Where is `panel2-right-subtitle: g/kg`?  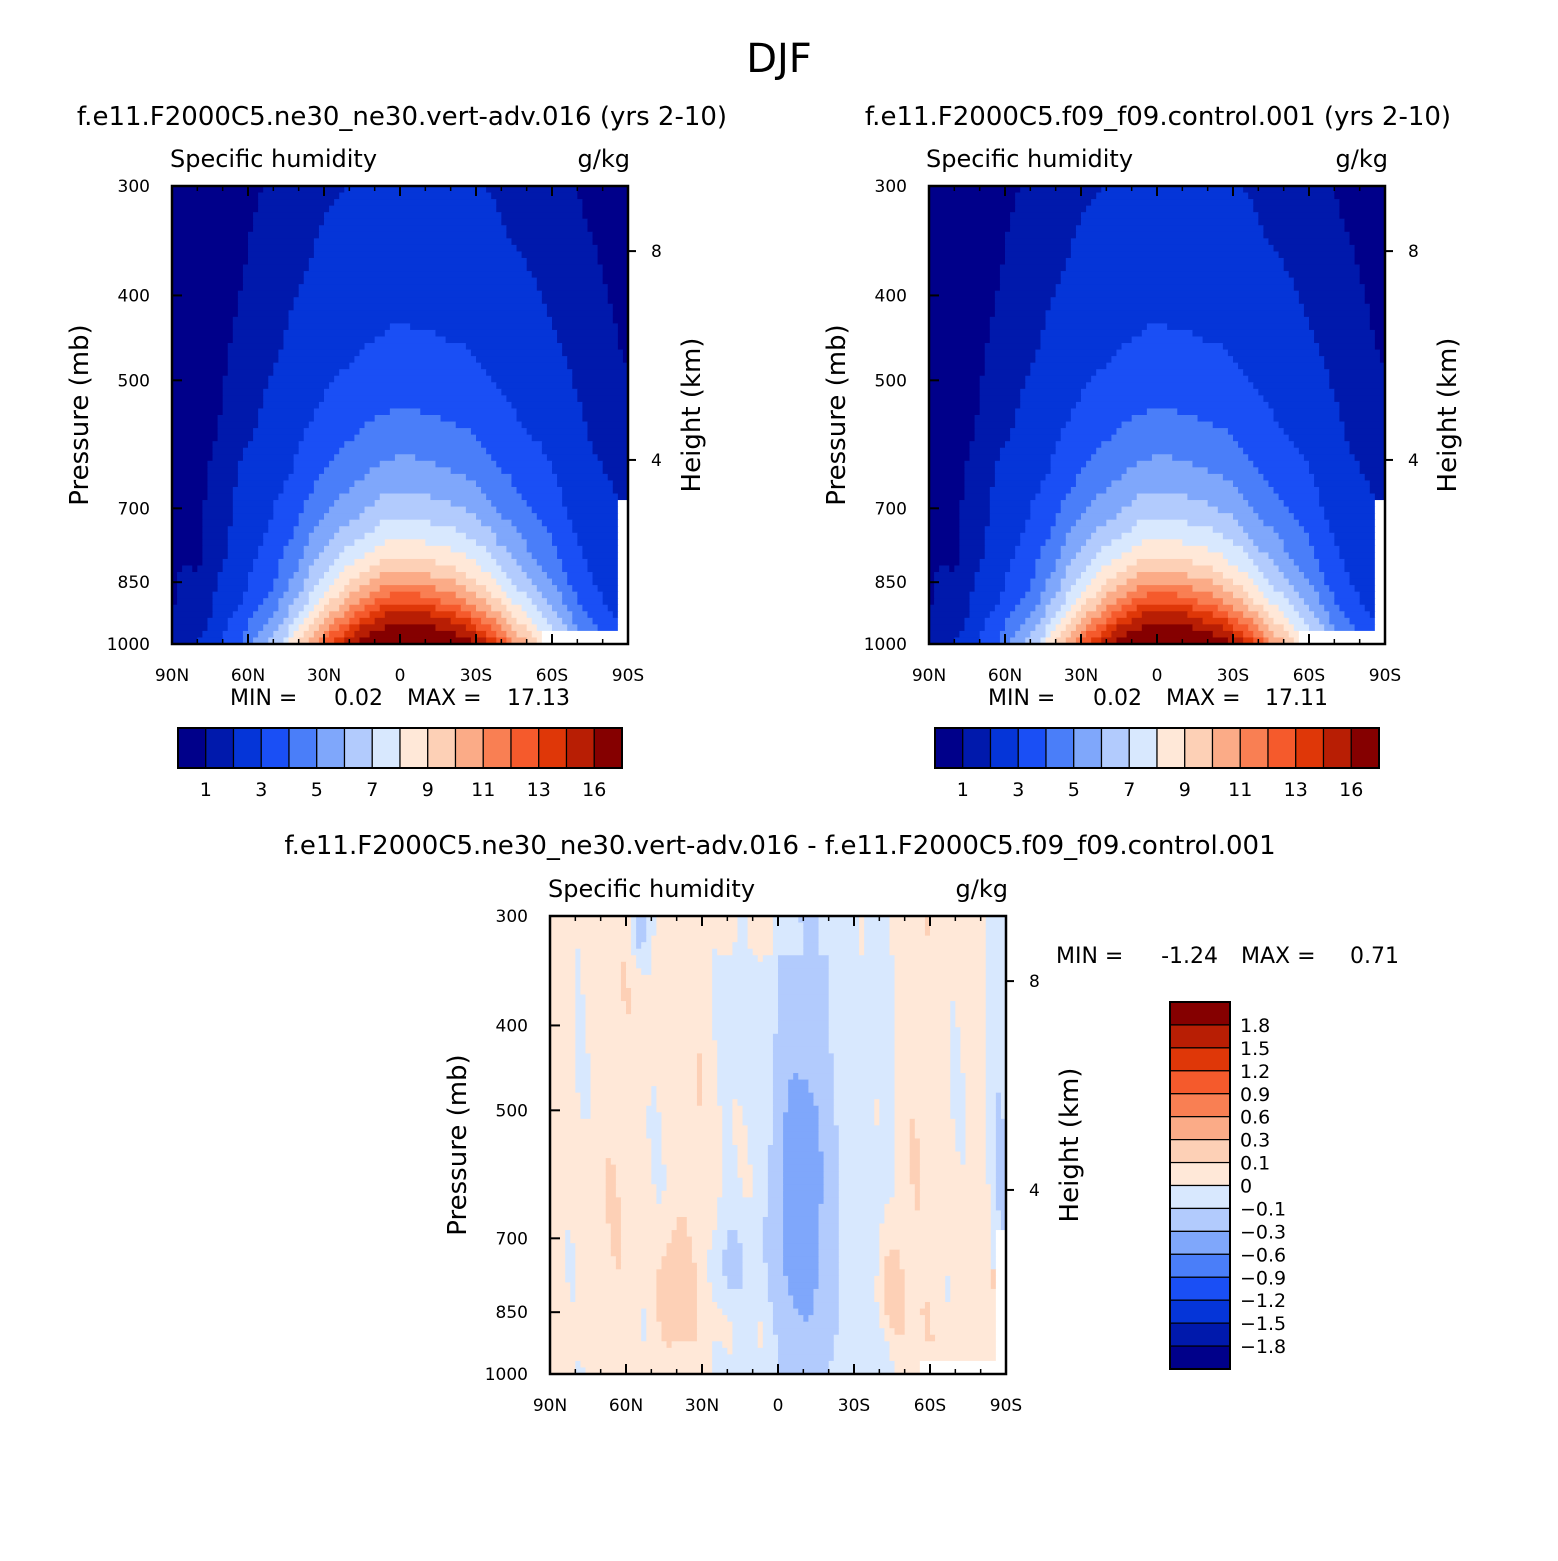
panel2-right-subtitle: g/kg is located at coordinates (1362, 159).